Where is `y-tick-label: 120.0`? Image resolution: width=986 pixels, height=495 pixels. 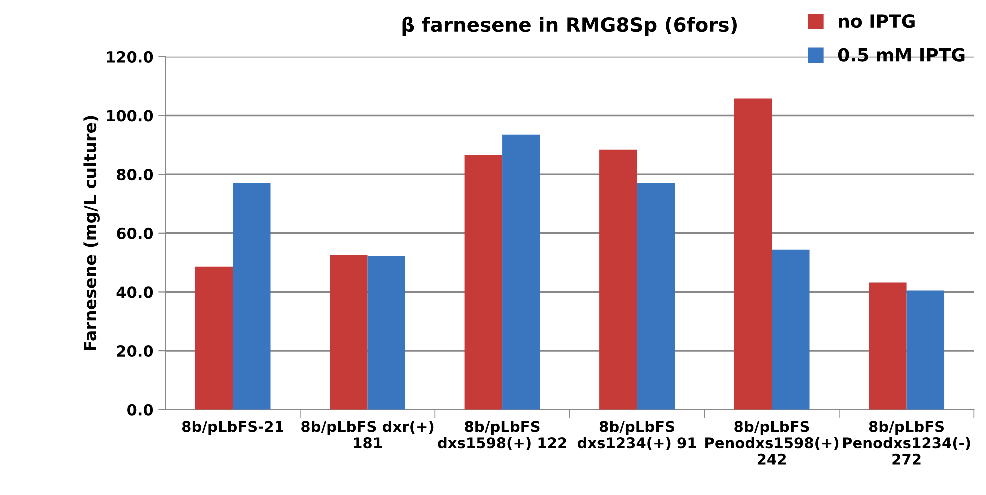 y-tick-label: 120.0 is located at coordinates (130, 57).